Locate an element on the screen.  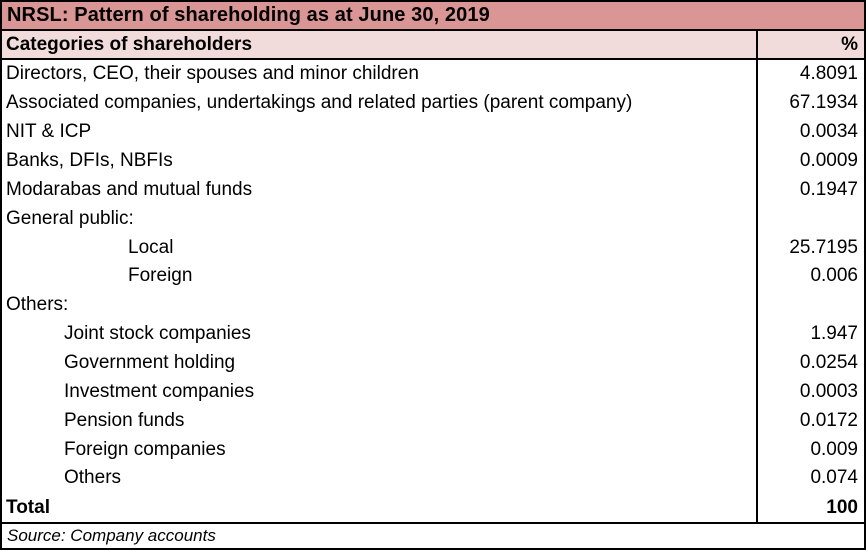
row-value: 0.006 is located at coordinates (810, 276).